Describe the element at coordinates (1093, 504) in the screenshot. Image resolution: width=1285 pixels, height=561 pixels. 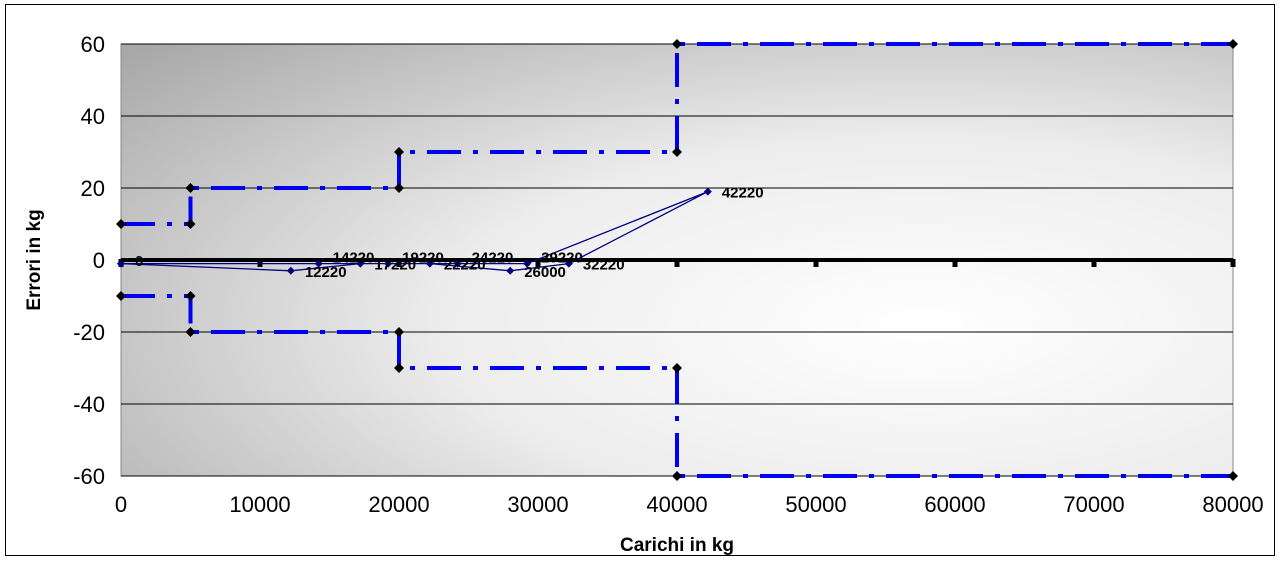
I see `x-tick-label-7: 70000` at that location.